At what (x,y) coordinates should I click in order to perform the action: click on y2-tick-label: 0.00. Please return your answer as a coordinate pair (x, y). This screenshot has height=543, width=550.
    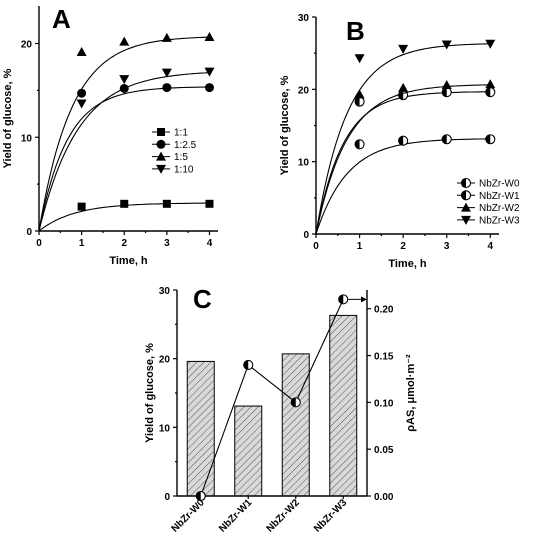
    Looking at the image, I should click on (384, 497).